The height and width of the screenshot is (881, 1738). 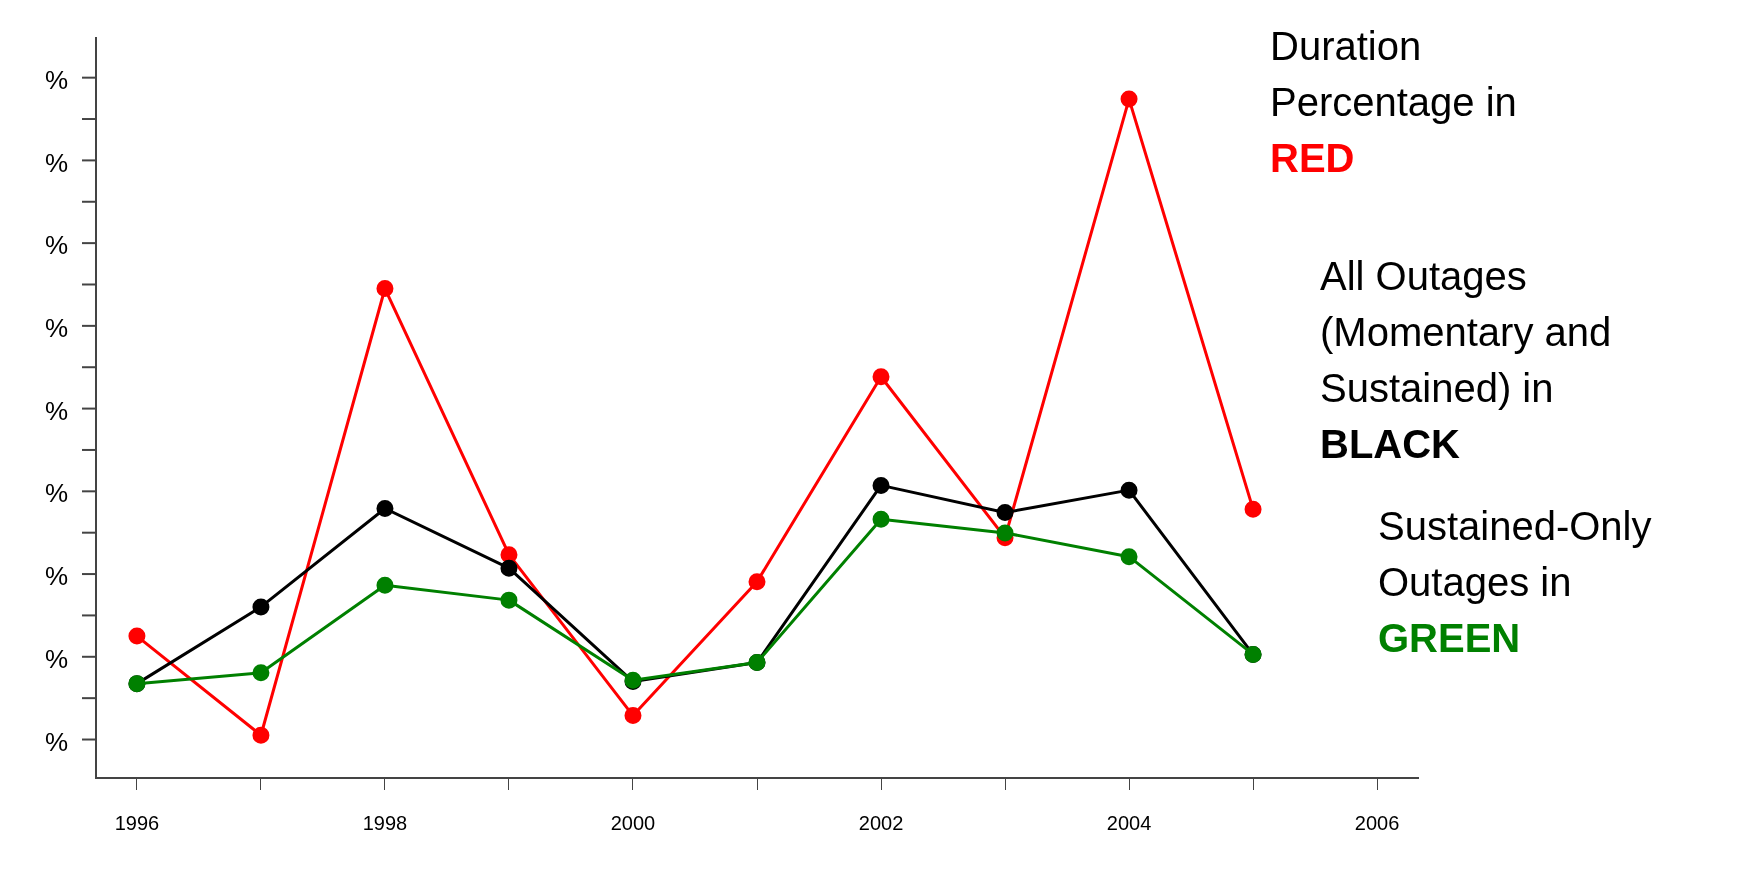 I want to click on x-tick-label: 1996, so click(x=137, y=822).